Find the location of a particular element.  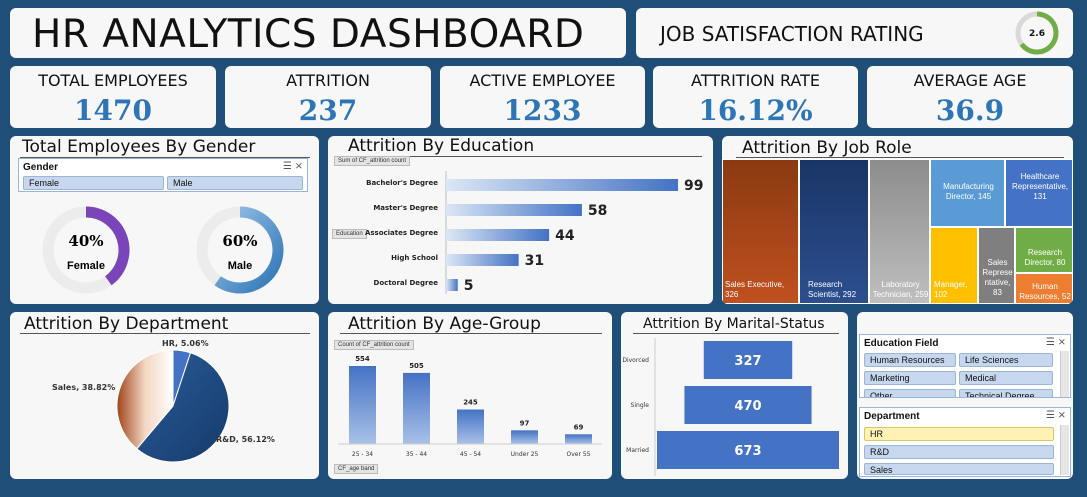

data-label: 673 is located at coordinates (747, 451).